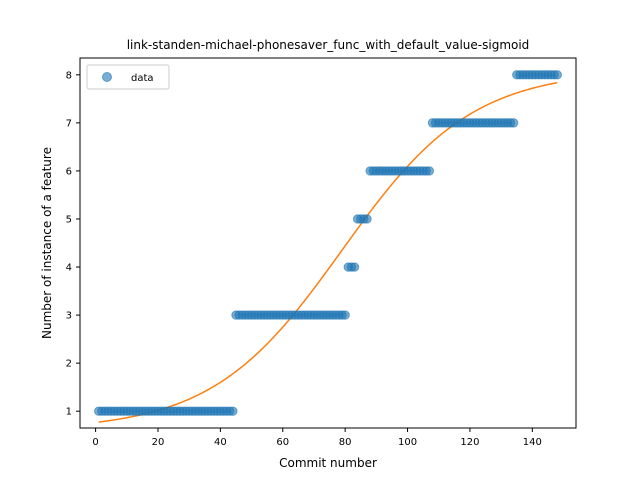  What do you see at coordinates (469, 442) in the screenshot?
I see `x-tick-label: 120` at bounding box center [469, 442].